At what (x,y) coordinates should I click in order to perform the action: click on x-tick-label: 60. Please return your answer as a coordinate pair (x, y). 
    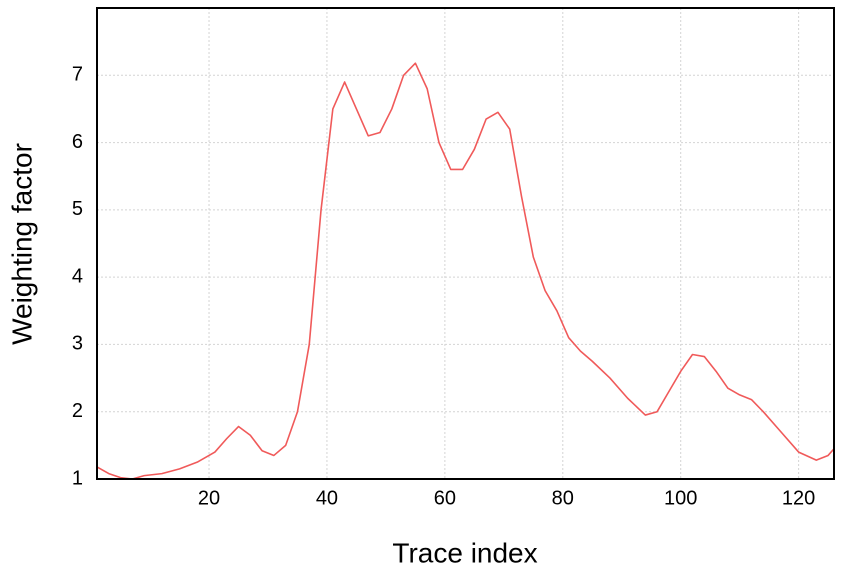
    Looking at the image, I should click on (445, 498).